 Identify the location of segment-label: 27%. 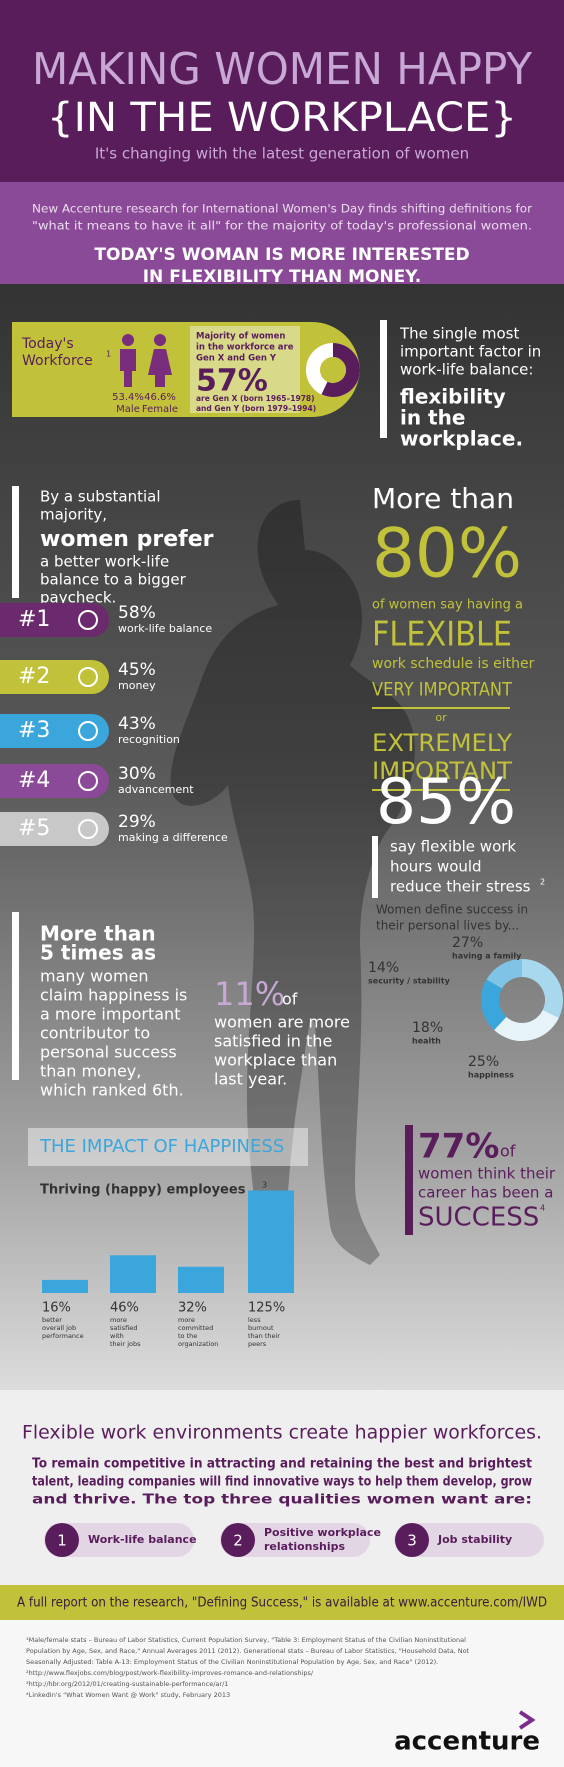
(467, 943).